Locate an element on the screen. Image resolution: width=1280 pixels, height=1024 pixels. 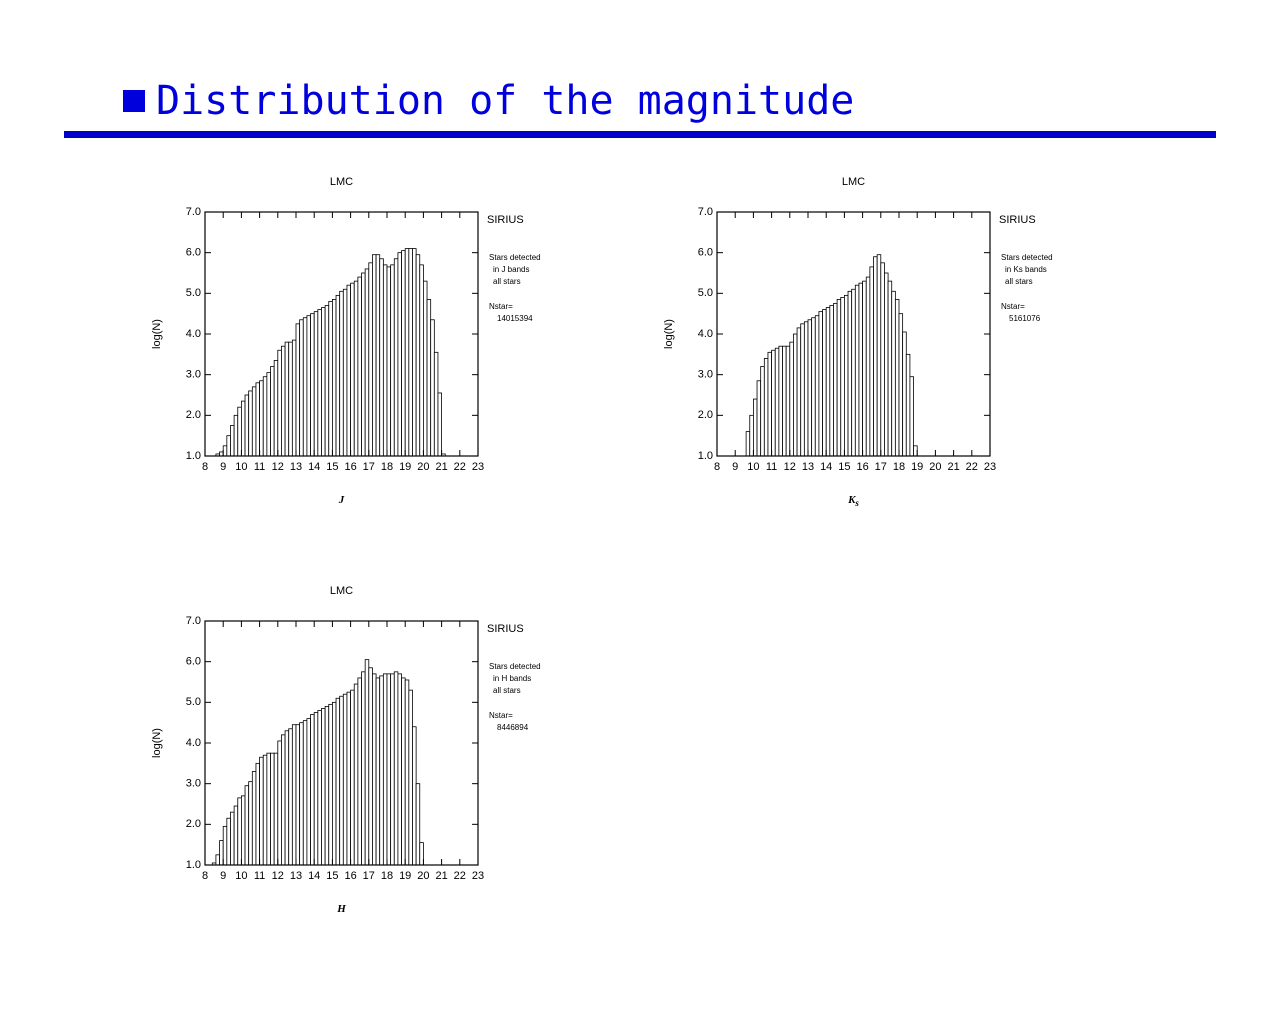
note: all stars is located at coordinates (507, 690).